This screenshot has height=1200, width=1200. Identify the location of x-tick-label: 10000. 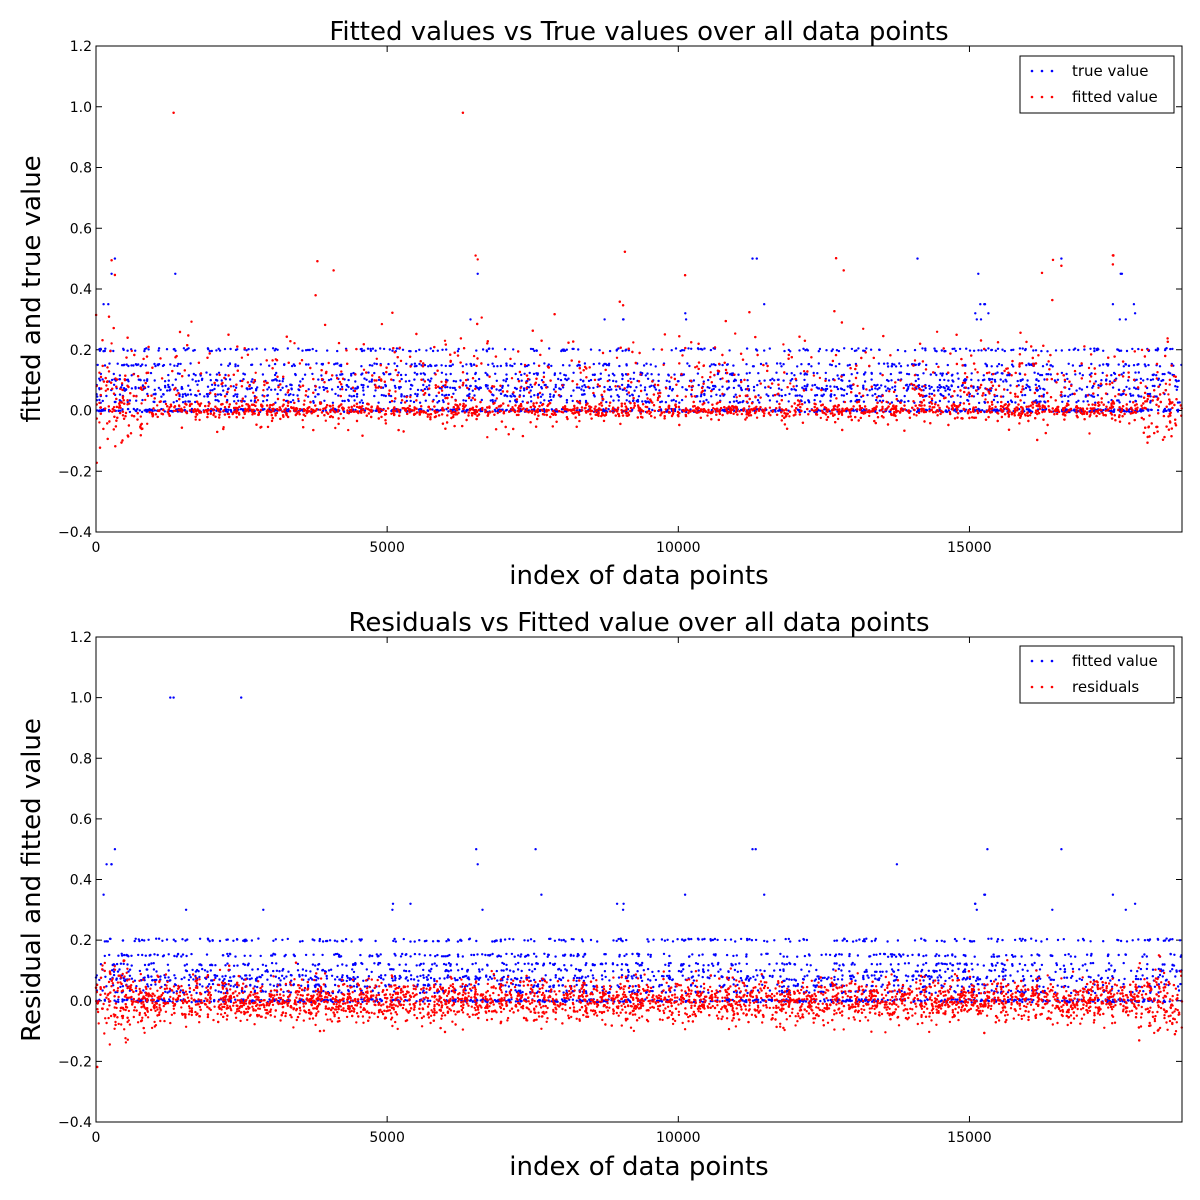
(678, 548).